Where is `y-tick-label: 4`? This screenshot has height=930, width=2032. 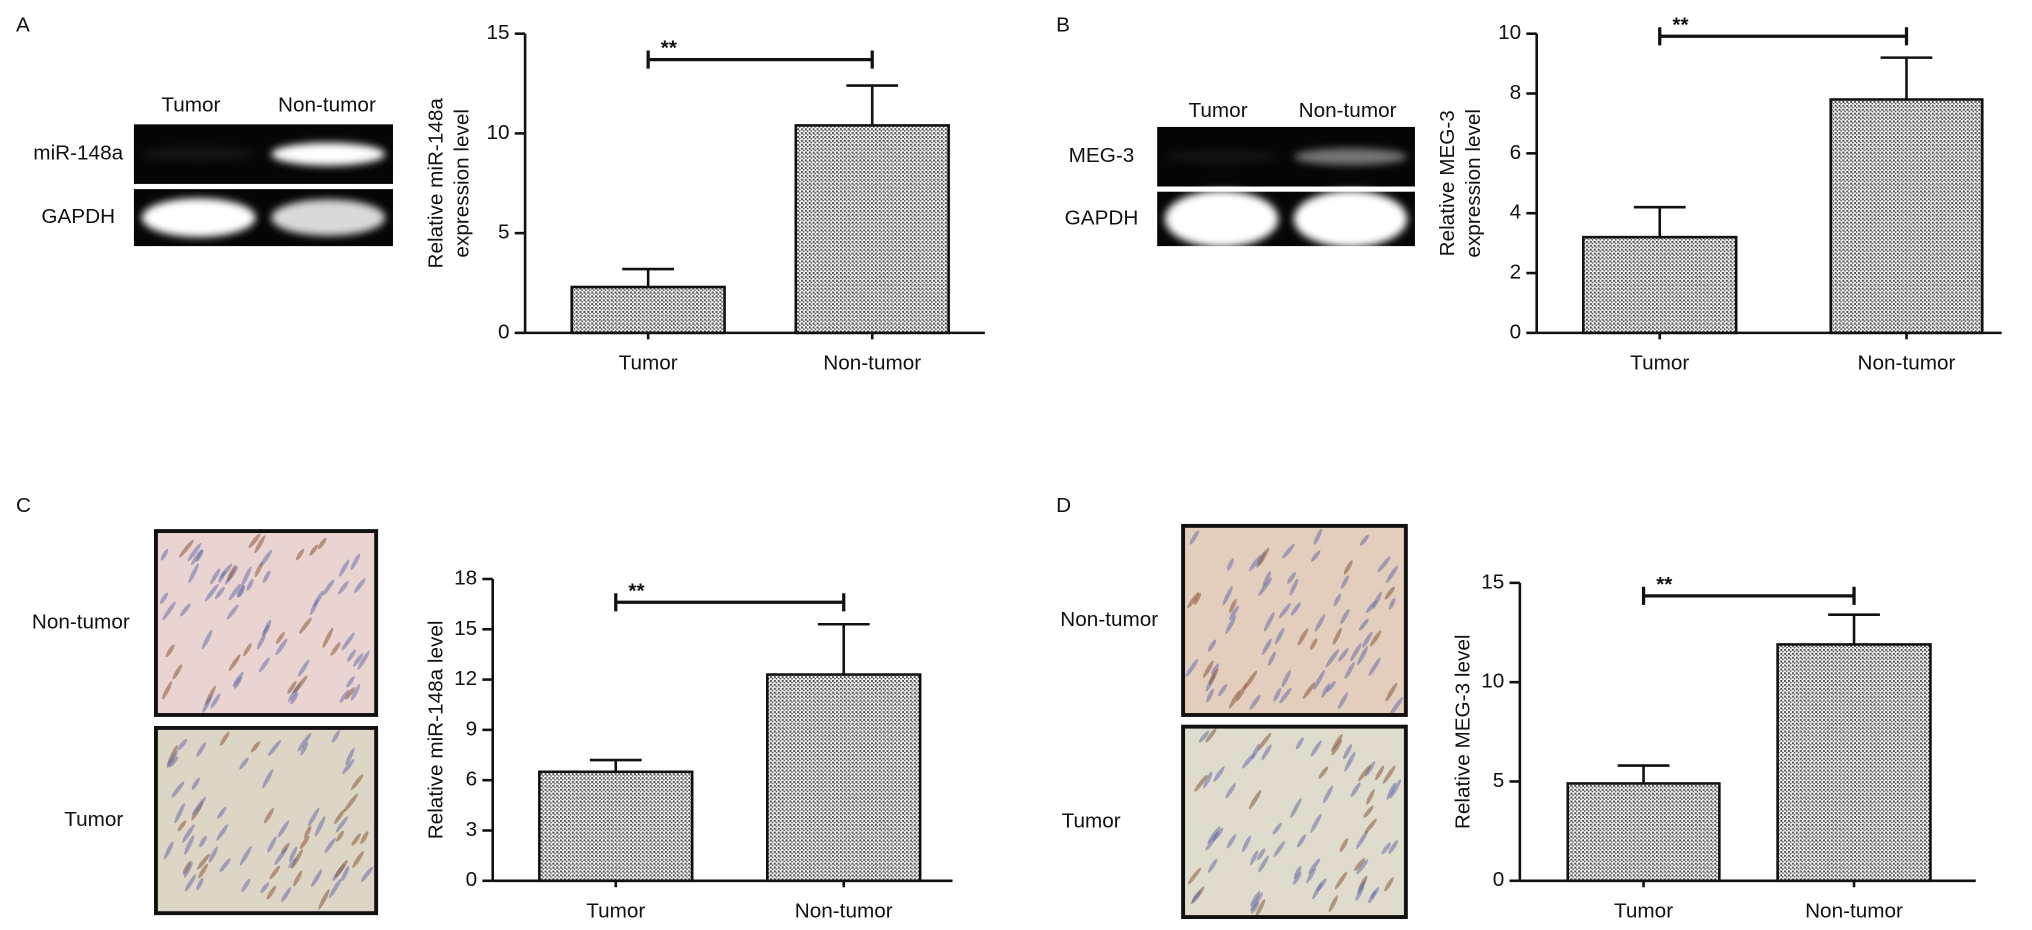 y-tick-label: 4 is located at coordinates (1516, 212).